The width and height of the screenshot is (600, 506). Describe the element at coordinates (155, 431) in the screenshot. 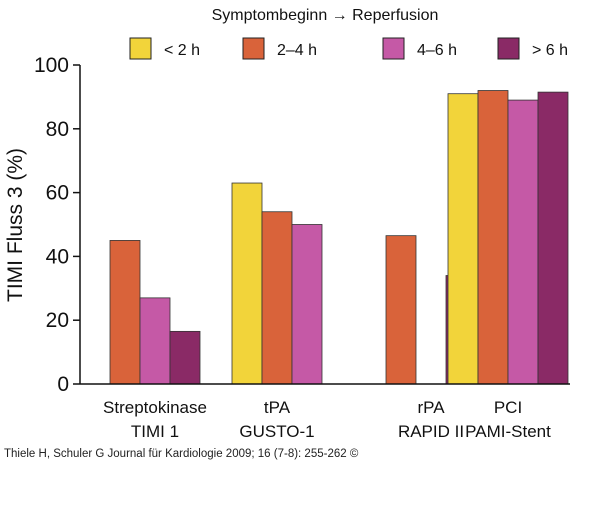

I see `x-category-label-1-line-2: TIMI 1` at that location.